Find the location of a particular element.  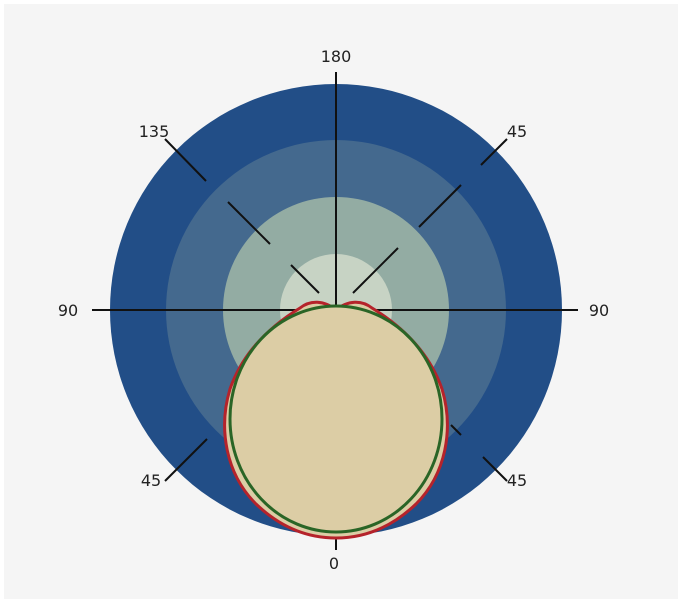

angle-label-bottom: 0 is located at coordinates (334, 563).